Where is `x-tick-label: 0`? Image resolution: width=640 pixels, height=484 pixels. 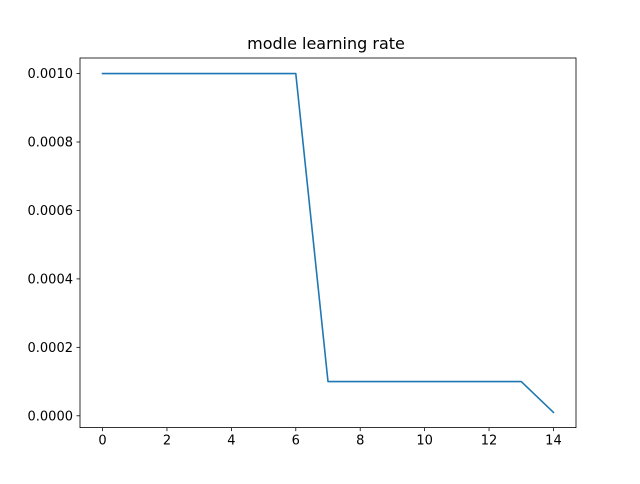
x-tick-label: 0 is located at coordinates (102, 441).